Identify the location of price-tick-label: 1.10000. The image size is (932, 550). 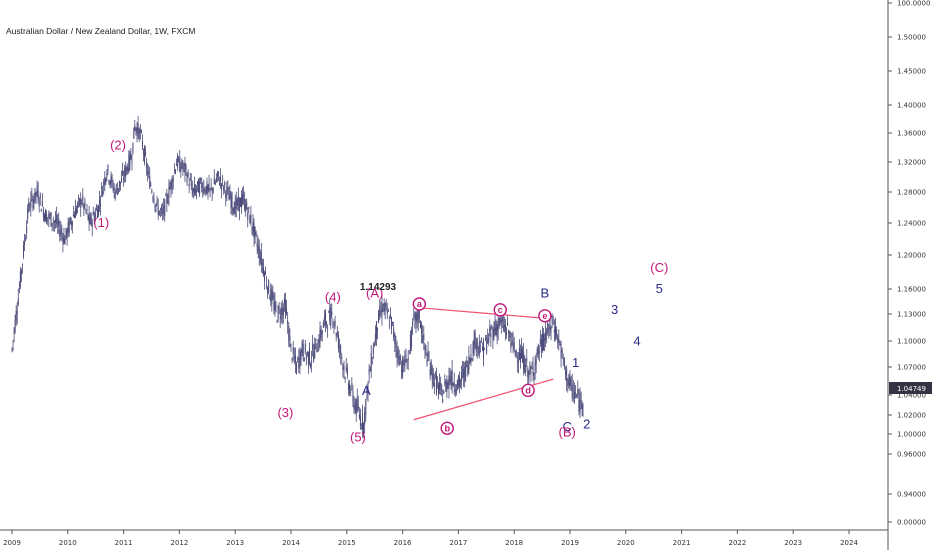
(911, 342).